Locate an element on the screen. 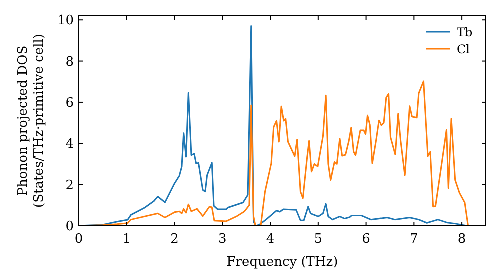 The width and height of the screenshot is (500, 280). legend-label: Cl is located at coordinates (463, 49).